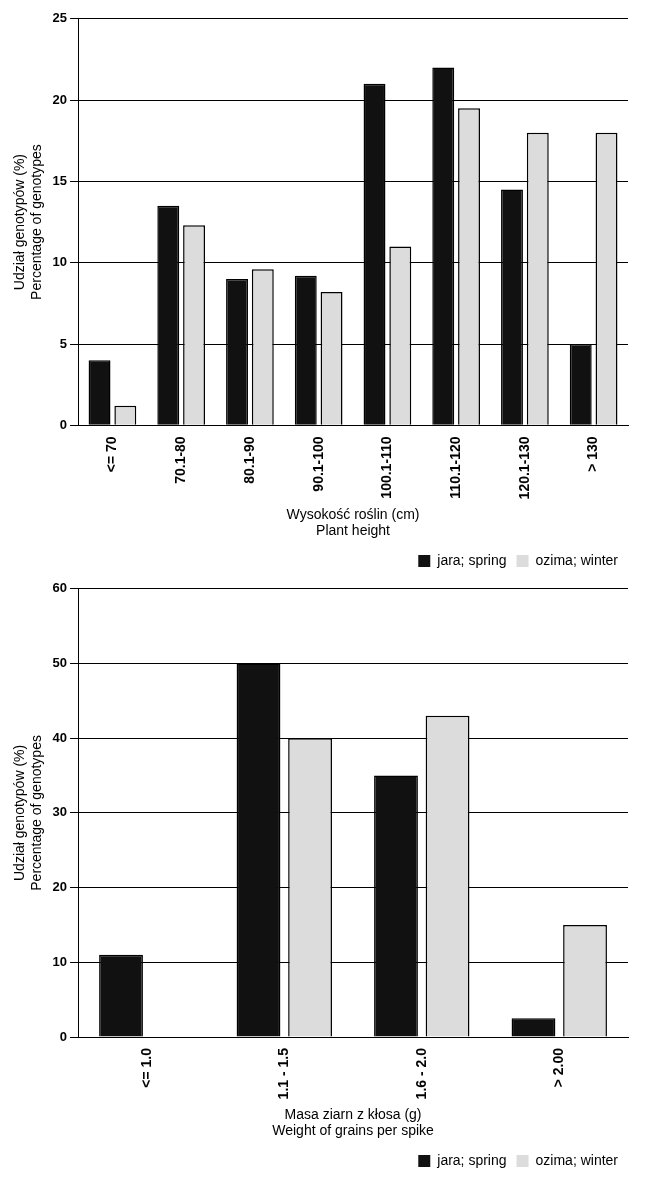 This screenshot has width=663, height=1196. Describe the element at coordinates (60, 18) in the screenshot. I see `y-tick-label: 25` at that location.